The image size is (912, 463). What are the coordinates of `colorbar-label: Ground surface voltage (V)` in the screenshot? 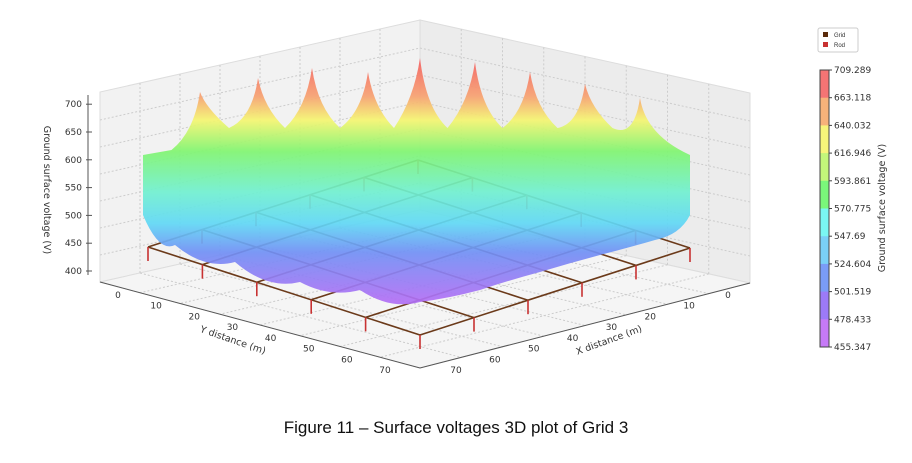 It's located at (882, 208).